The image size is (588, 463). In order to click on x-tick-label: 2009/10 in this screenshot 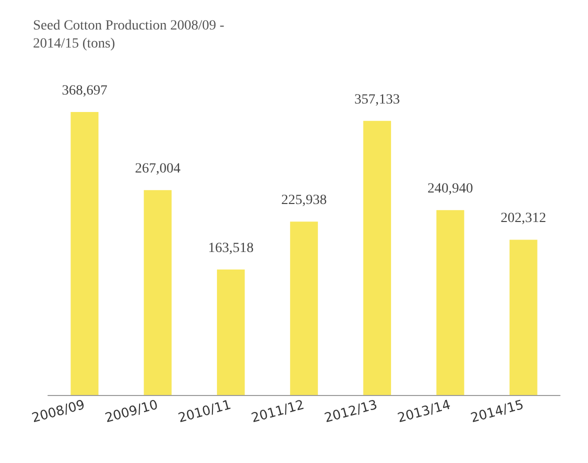, I will do `click(132, 412)`.